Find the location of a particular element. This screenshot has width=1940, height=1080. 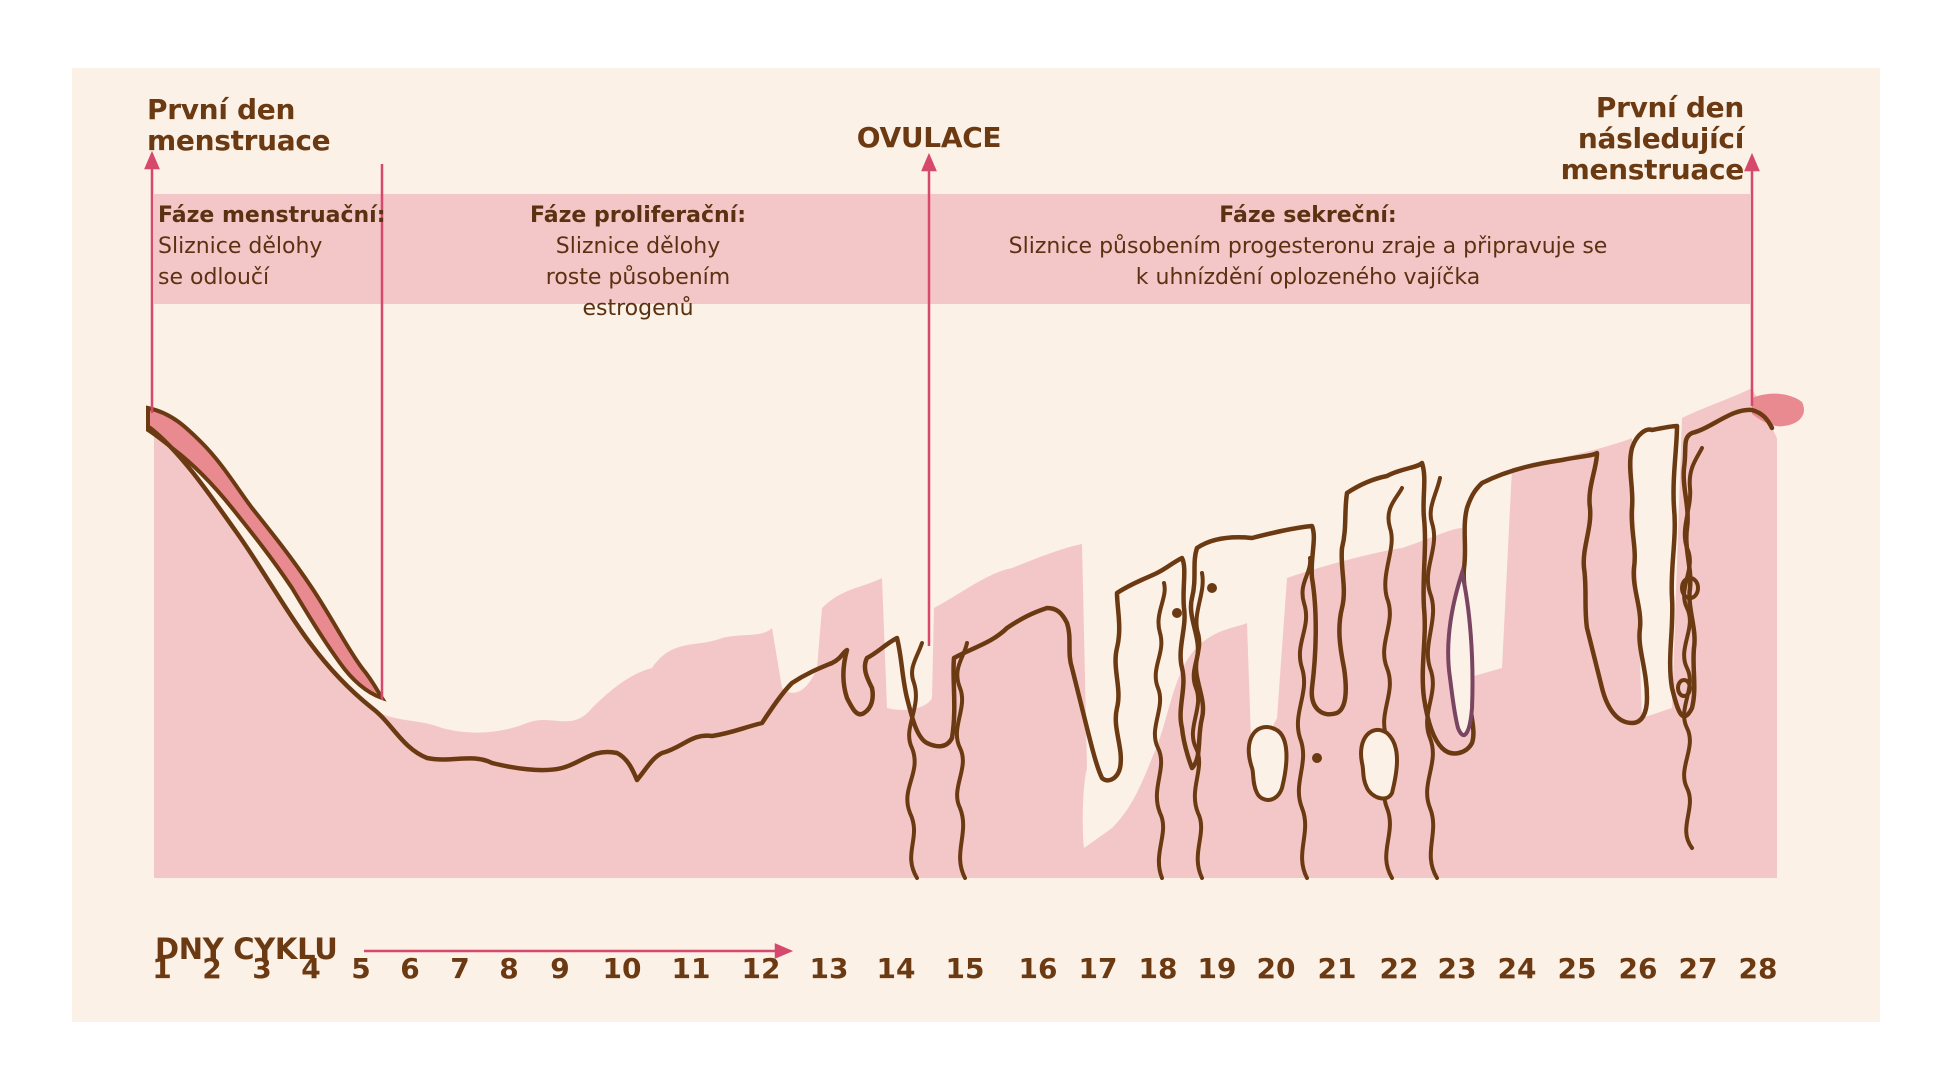

arrow-head-ovulation is located at coordinates (929, 162).